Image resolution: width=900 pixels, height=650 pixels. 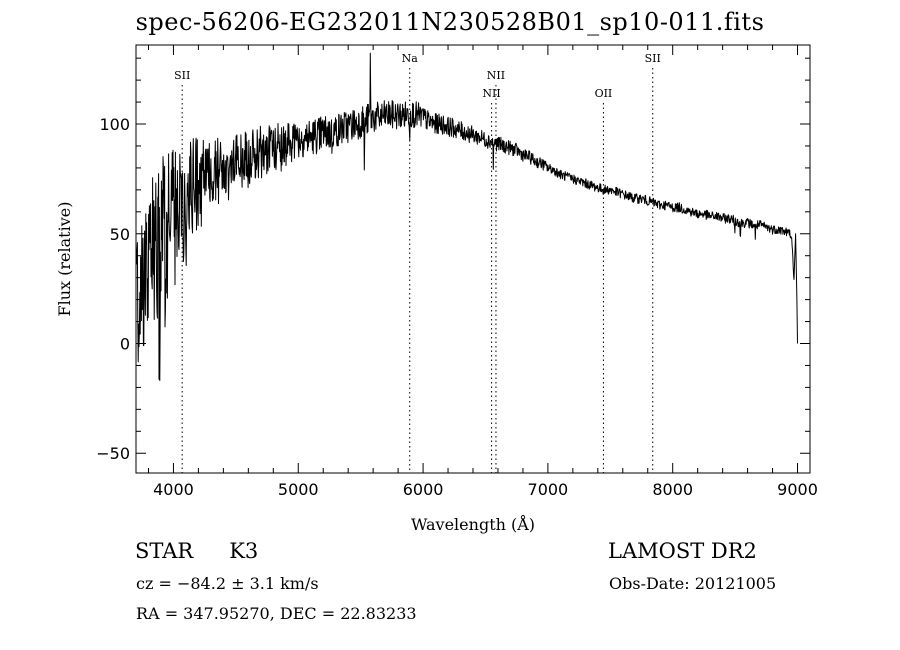 What do you see at coordinates (227, 583) in the screenshot?
I see `redshift-text: cz = −84.2 ± 3.1 km/s` at bounding box center [227, 583].